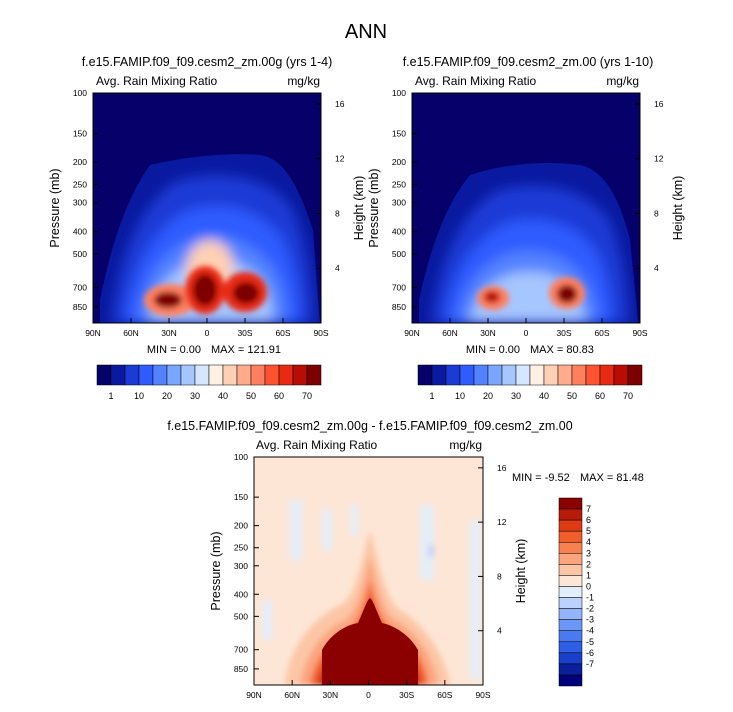 The height and width of the screenshot is (712, 733). I want to click on panel-a-colorbar-label: 60, so click(279, 396).